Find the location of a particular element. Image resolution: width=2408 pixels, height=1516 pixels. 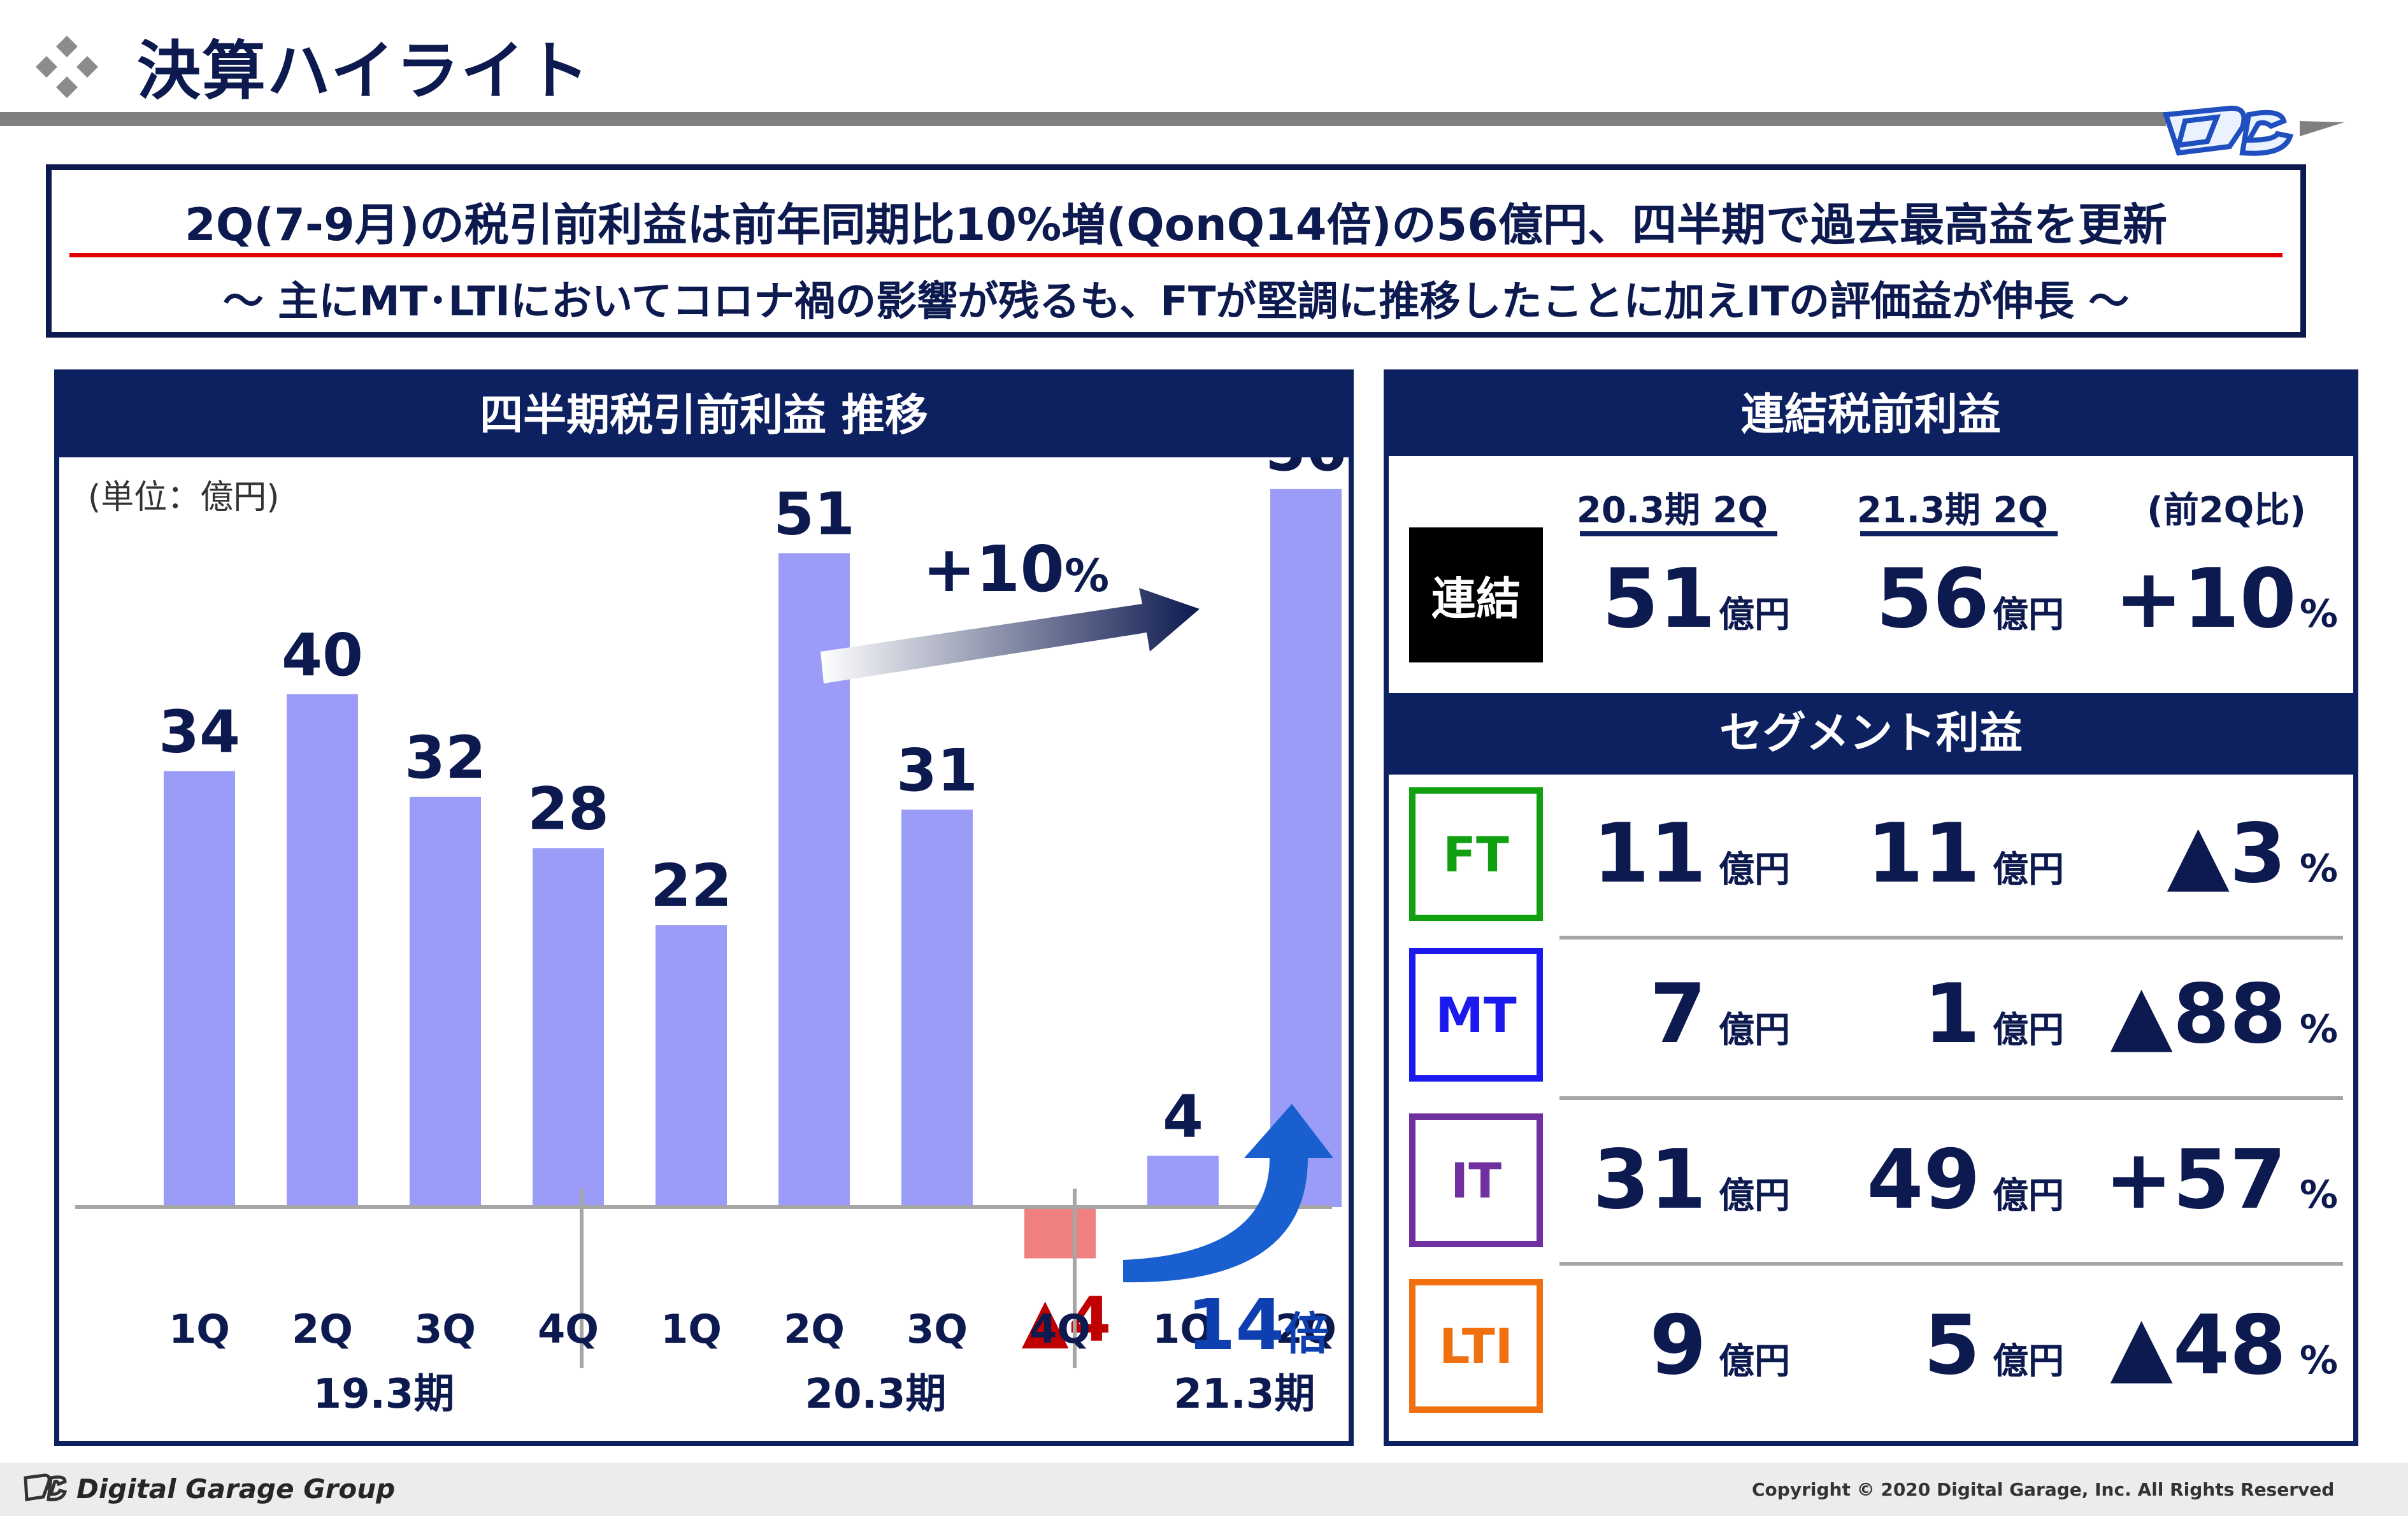

chart-title: 四半期税引前利益 推移 is located at coordinates (704, 416).